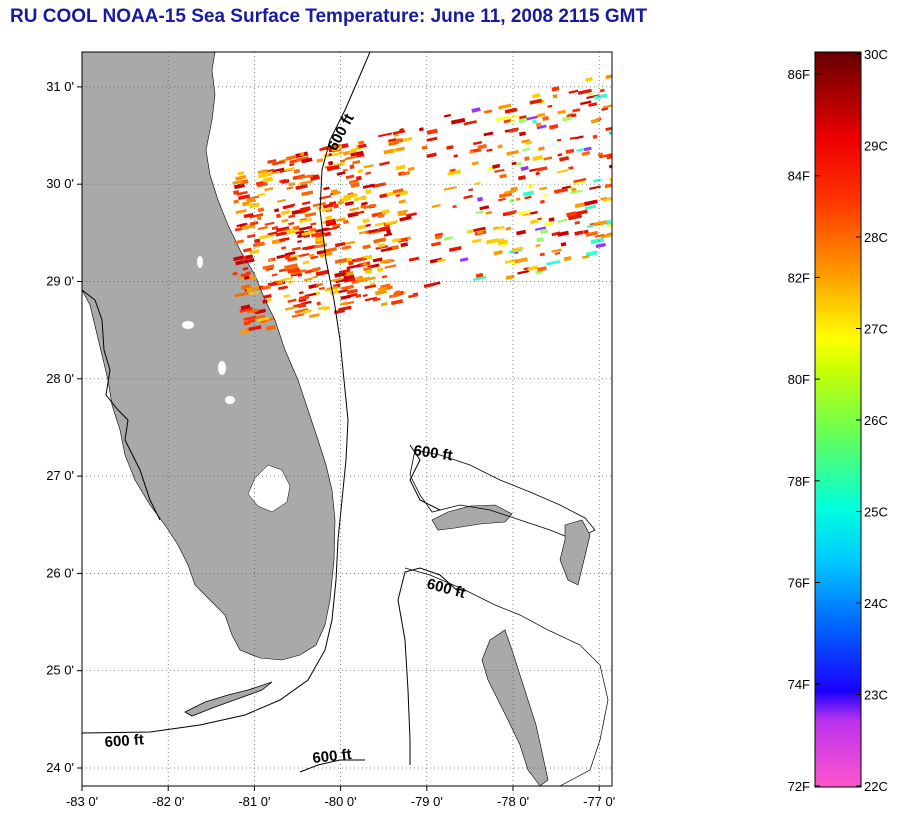 The height and width of the screenshot is (817, 897). Describe the element at coordinates (876, 329) in the screenshot. I see `celsius-label: 27C` at that location.